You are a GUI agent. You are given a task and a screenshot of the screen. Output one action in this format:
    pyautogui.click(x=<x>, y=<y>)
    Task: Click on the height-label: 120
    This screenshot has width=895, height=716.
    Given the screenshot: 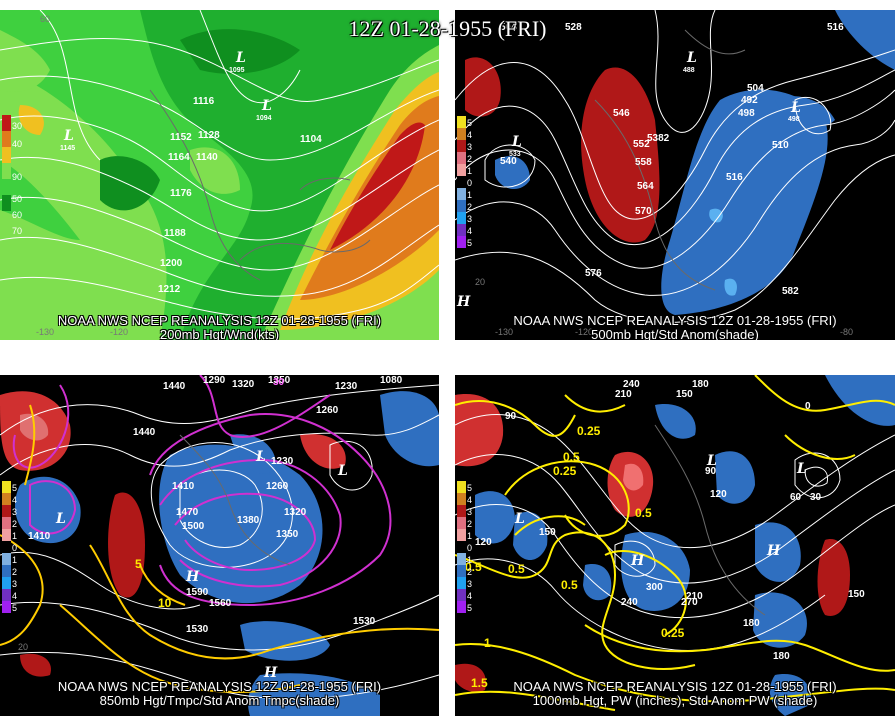 What is the action you would take?
    pyautogui.click(x=483, y=542)
    